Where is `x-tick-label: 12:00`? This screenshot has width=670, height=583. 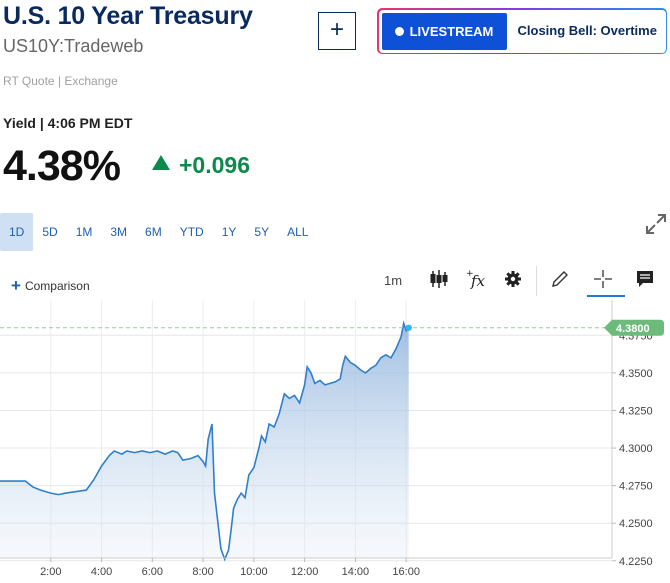 x-tick-label: 12:00 is located at coordinates (305, 572).